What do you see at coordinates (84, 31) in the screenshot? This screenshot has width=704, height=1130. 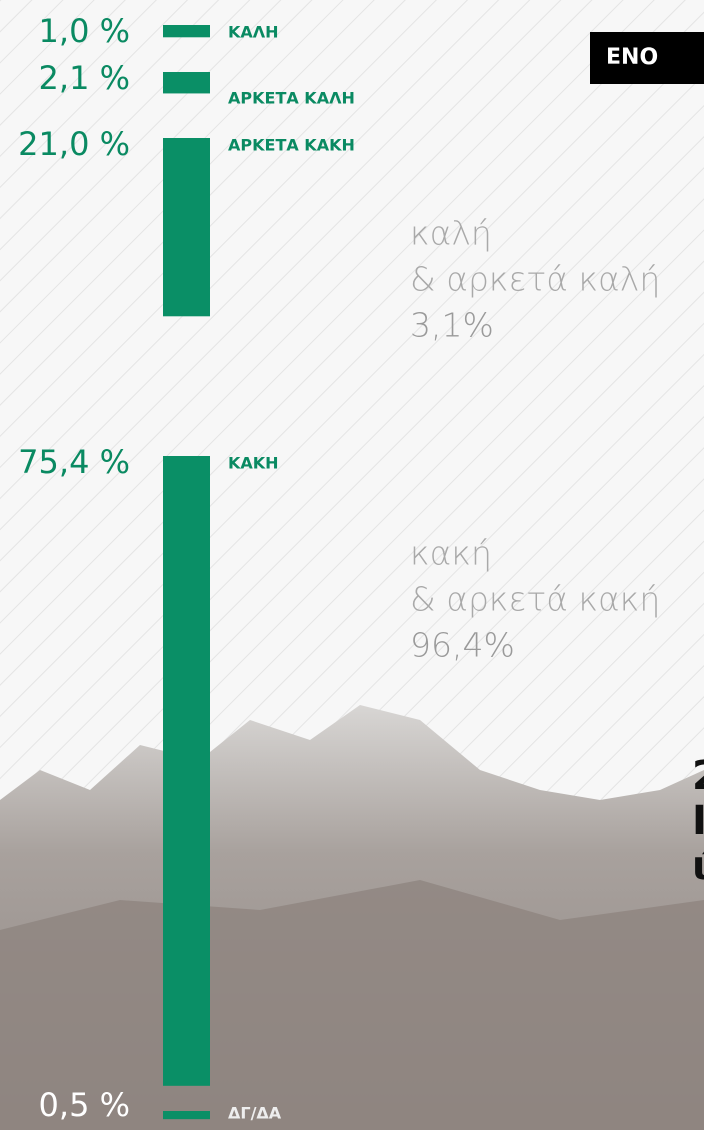 I see `value-label: 1,0 %` at bounding box center [84, 31].